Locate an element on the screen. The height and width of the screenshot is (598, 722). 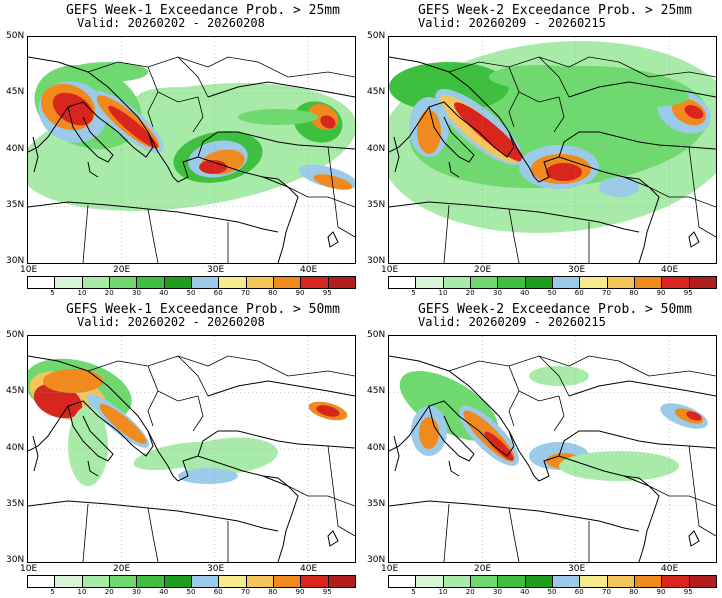
panel-valid-dates: Valid: 20260209 - 20260215 is located at coordinates (512, 23).